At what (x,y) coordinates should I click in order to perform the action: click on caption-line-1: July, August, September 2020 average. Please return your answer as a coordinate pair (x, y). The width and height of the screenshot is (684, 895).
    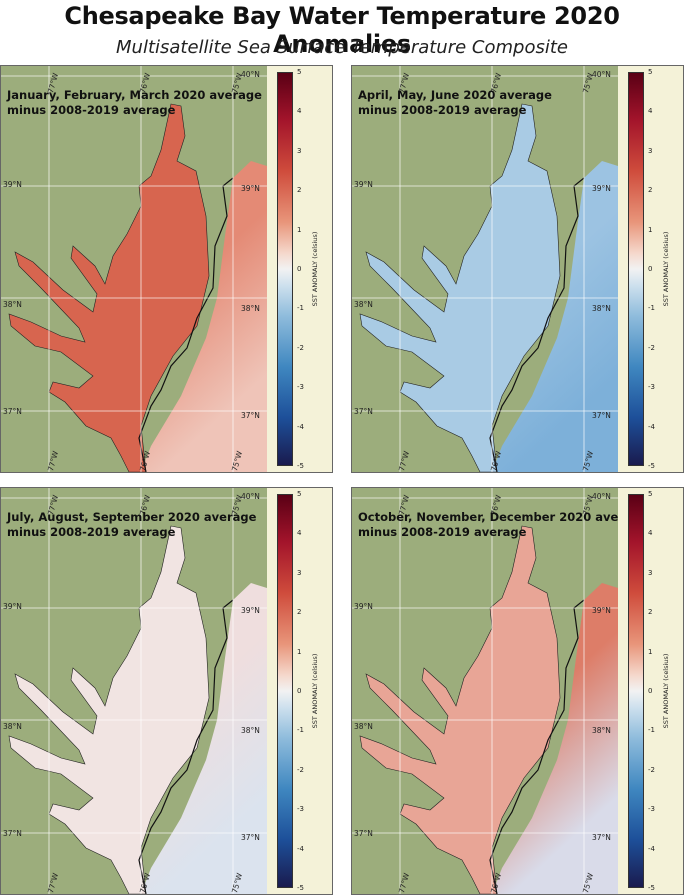
    Looking at the image, I should click on (132, 517).